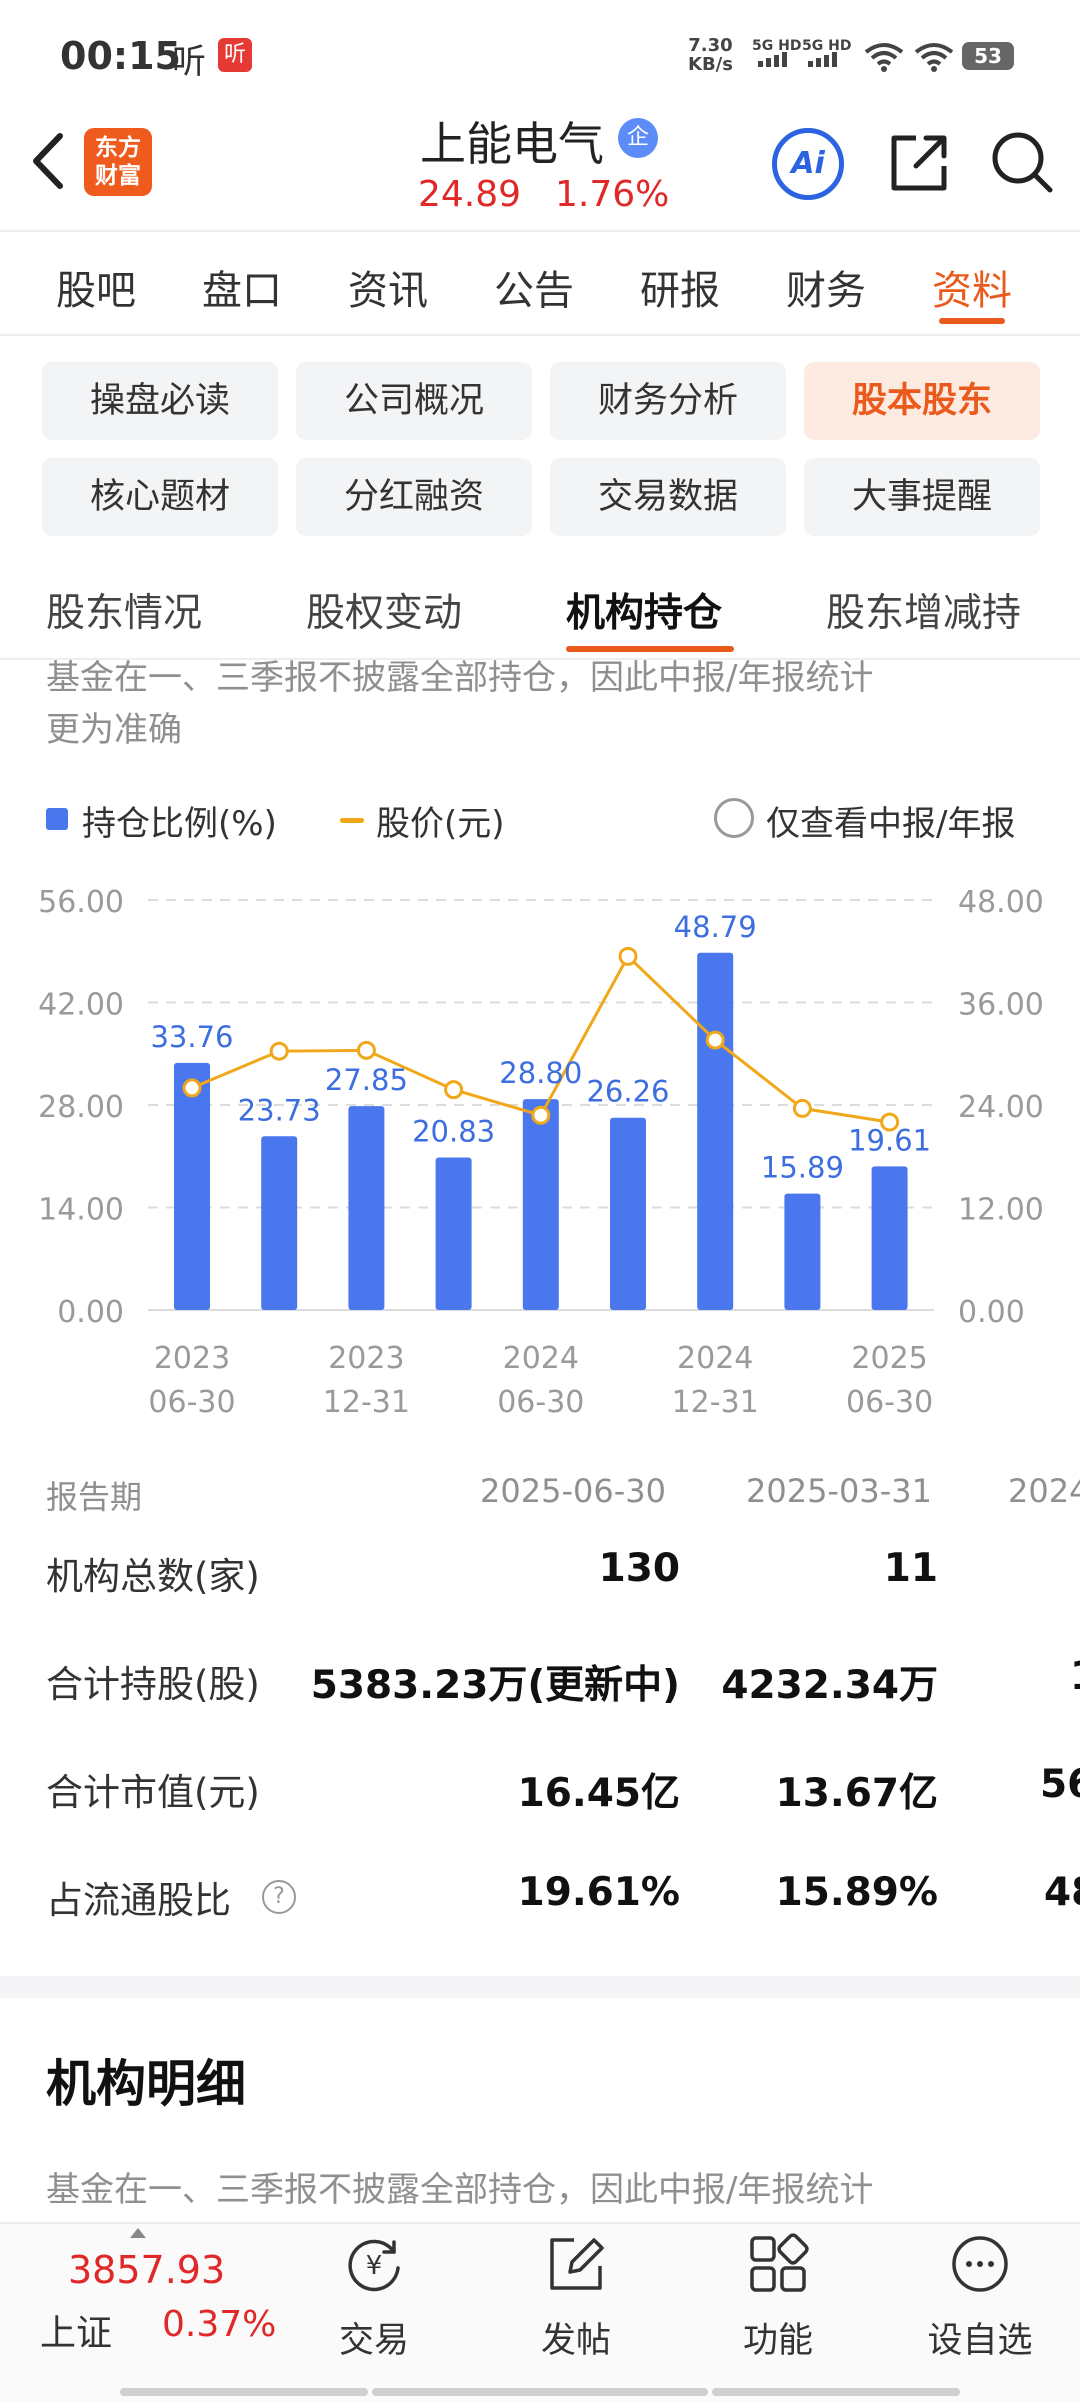  Describe the element at coordinates (118, 162) in the screenshot. I see `app-logo: 东方 财富` at that location.